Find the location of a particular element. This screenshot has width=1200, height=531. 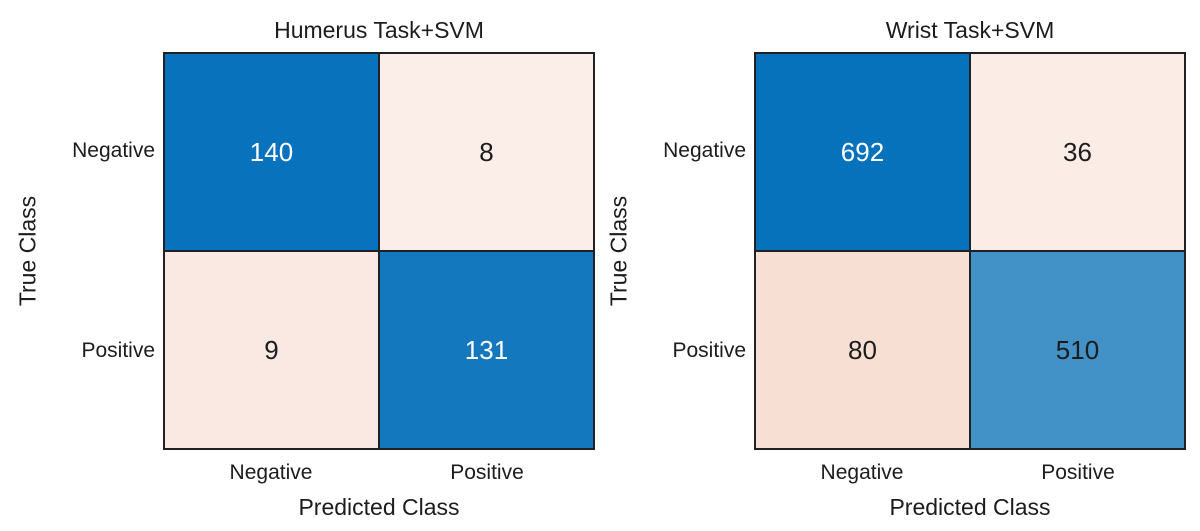

cell-true-positive-pred-negative: 80 is located at coordinates (862, 350).